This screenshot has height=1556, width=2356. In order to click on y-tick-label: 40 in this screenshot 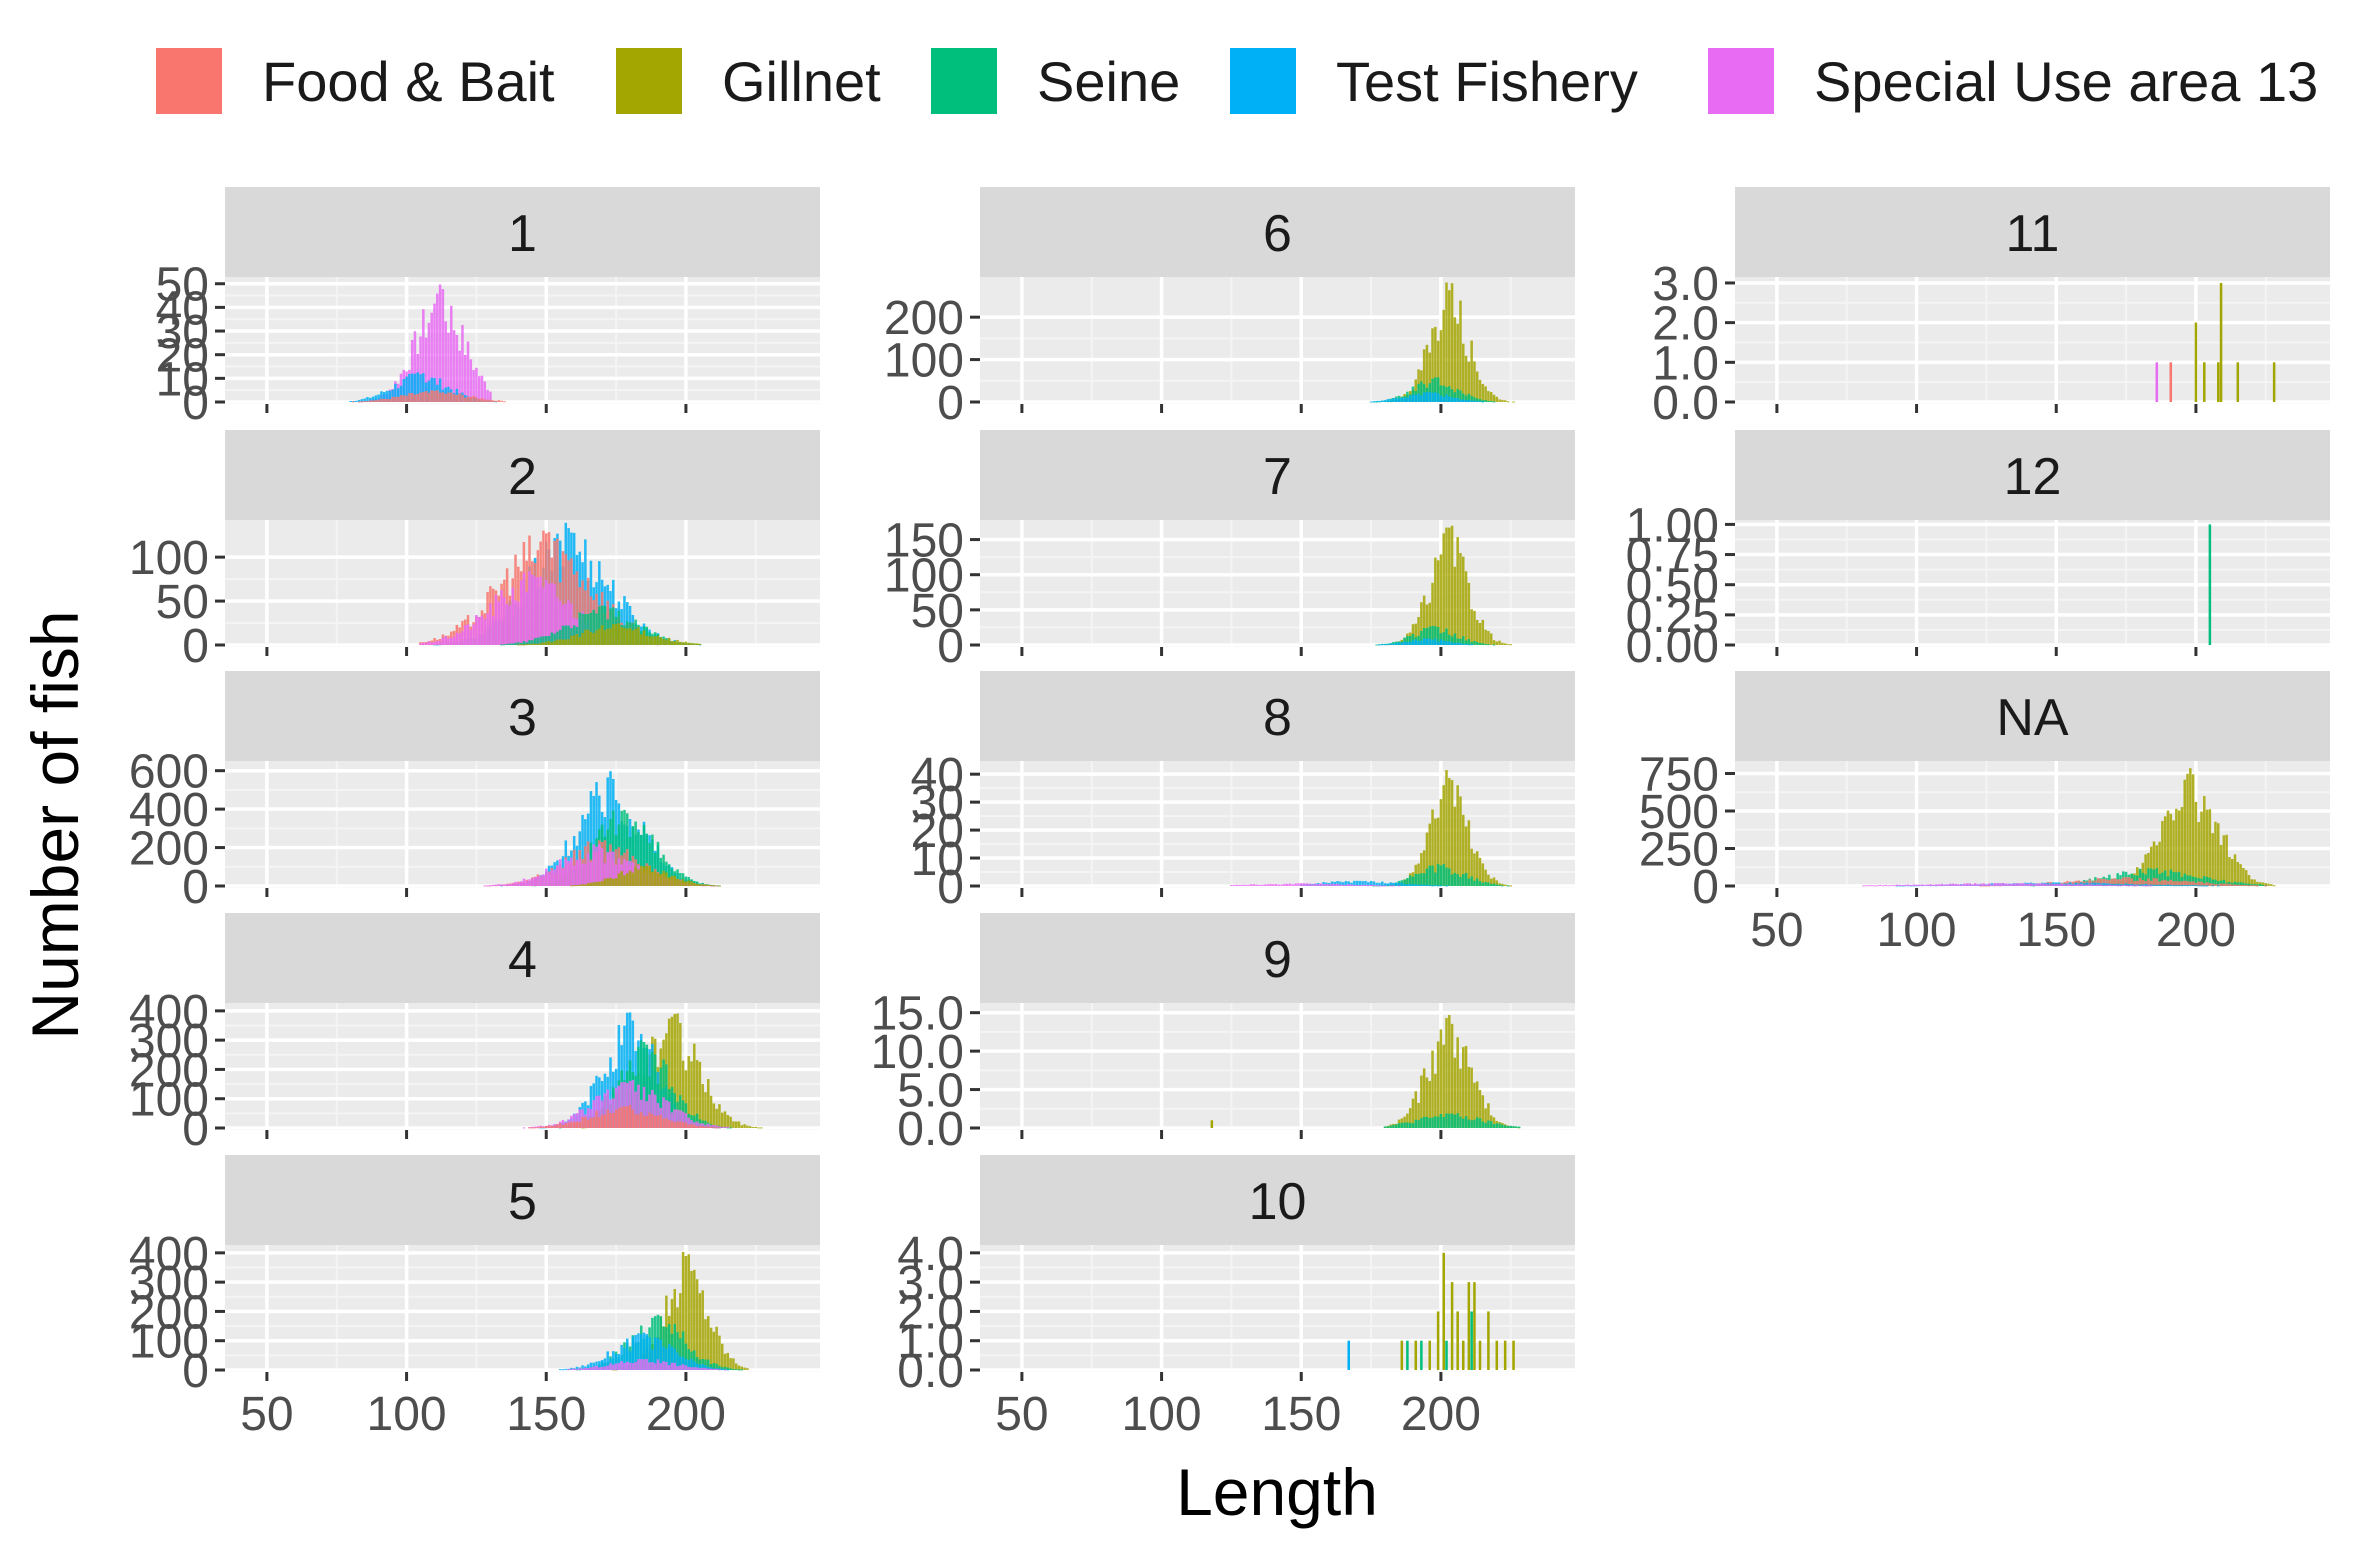, I will do `click(937, 775)`.